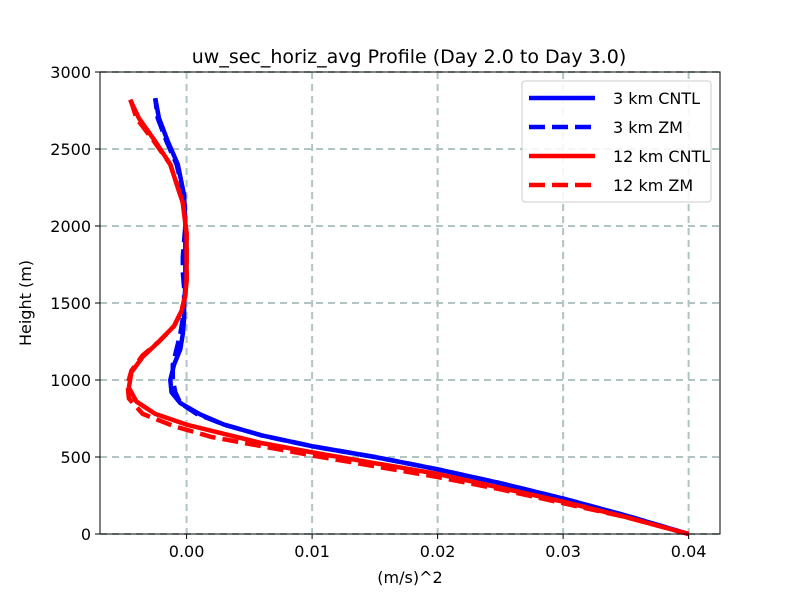  Describe the element at coordinates (656, 98) in the screenshot. I see `legend-label: 3 km CNTL` at that location.